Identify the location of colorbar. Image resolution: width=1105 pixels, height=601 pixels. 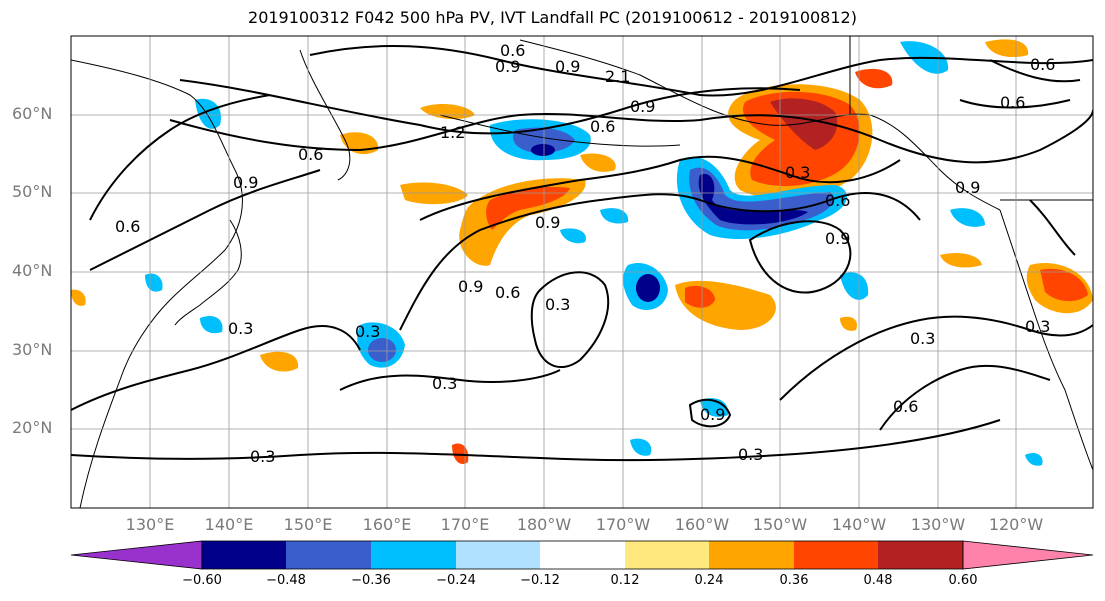
(582, 555).